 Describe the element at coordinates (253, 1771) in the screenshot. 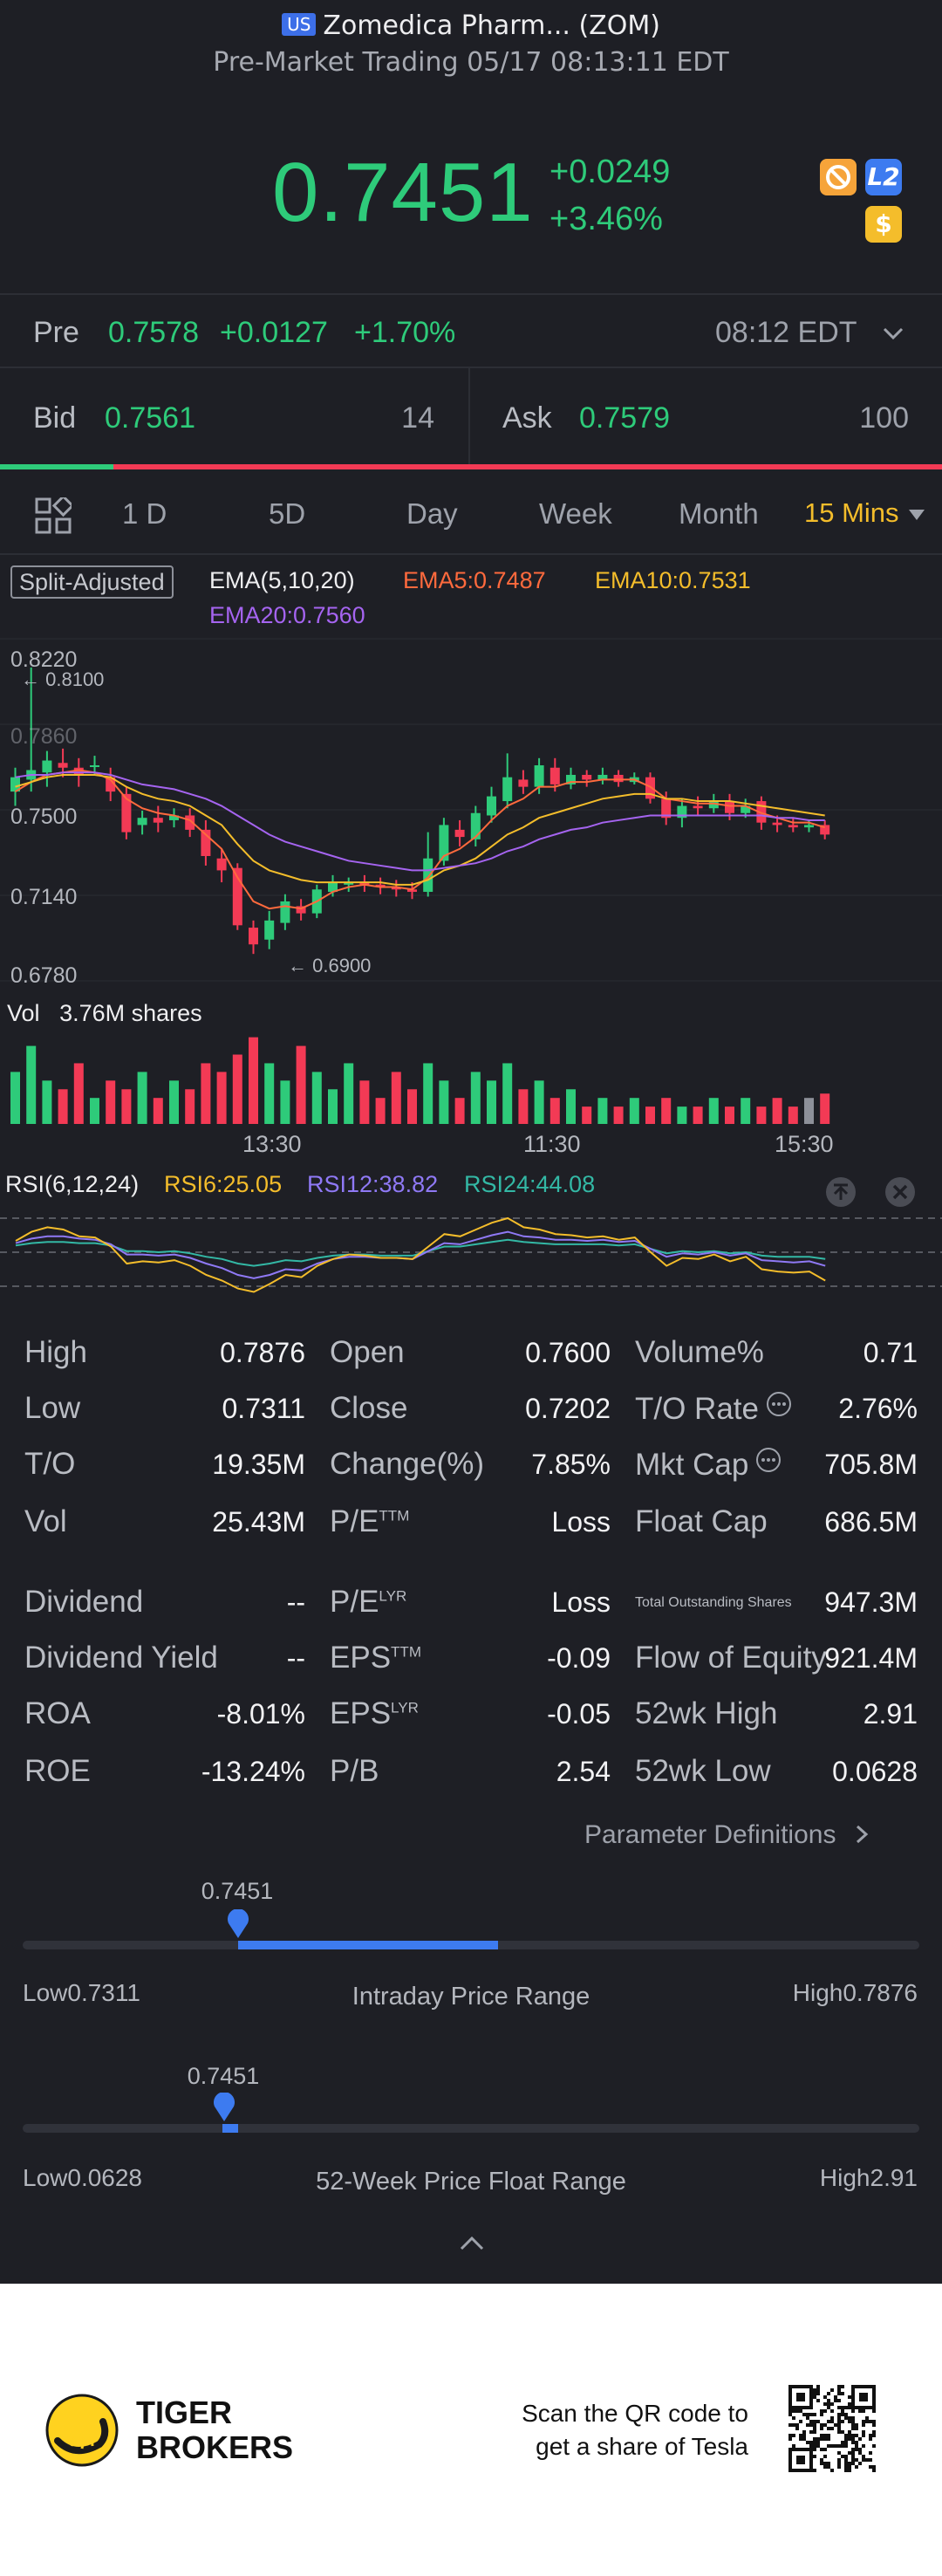

I see `stat-value: -13.24%` at that location.